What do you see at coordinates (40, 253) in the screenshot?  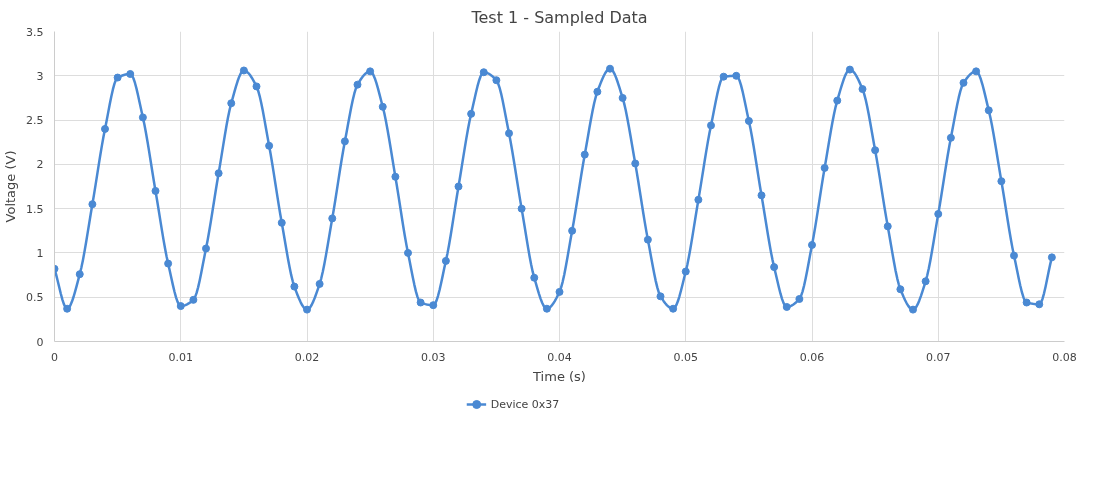 I see `y-tick-label: 1` at bounding box center [40, 253].